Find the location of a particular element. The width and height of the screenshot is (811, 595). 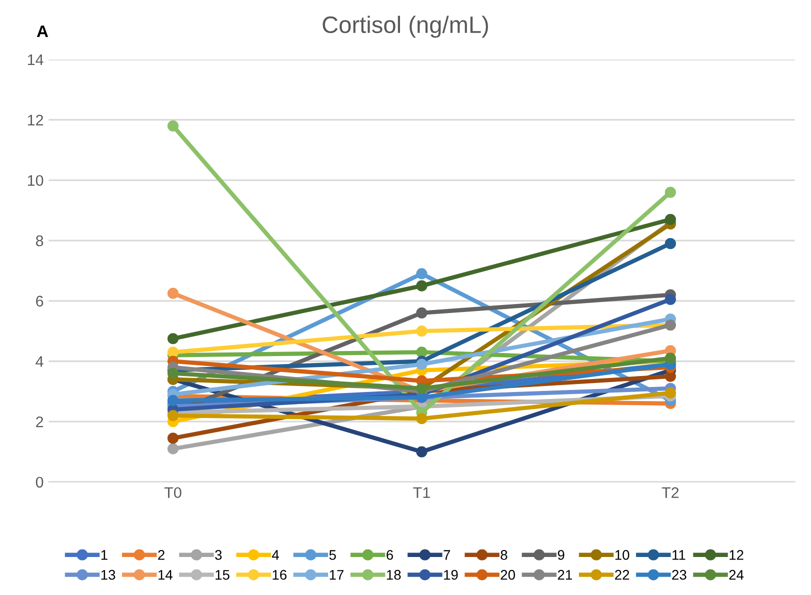

legend-label: 6 is located at coordinates (389, 555).